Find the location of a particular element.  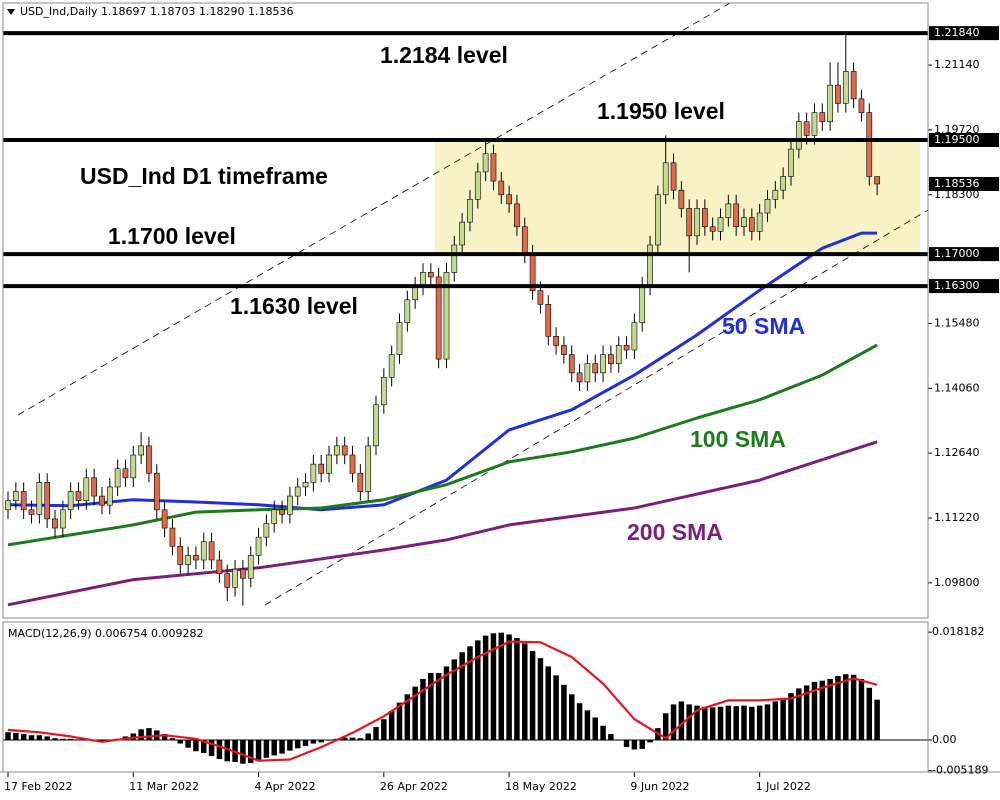

x-tick-label: 9 Jun 2022 is located at coordinates (659, 786).